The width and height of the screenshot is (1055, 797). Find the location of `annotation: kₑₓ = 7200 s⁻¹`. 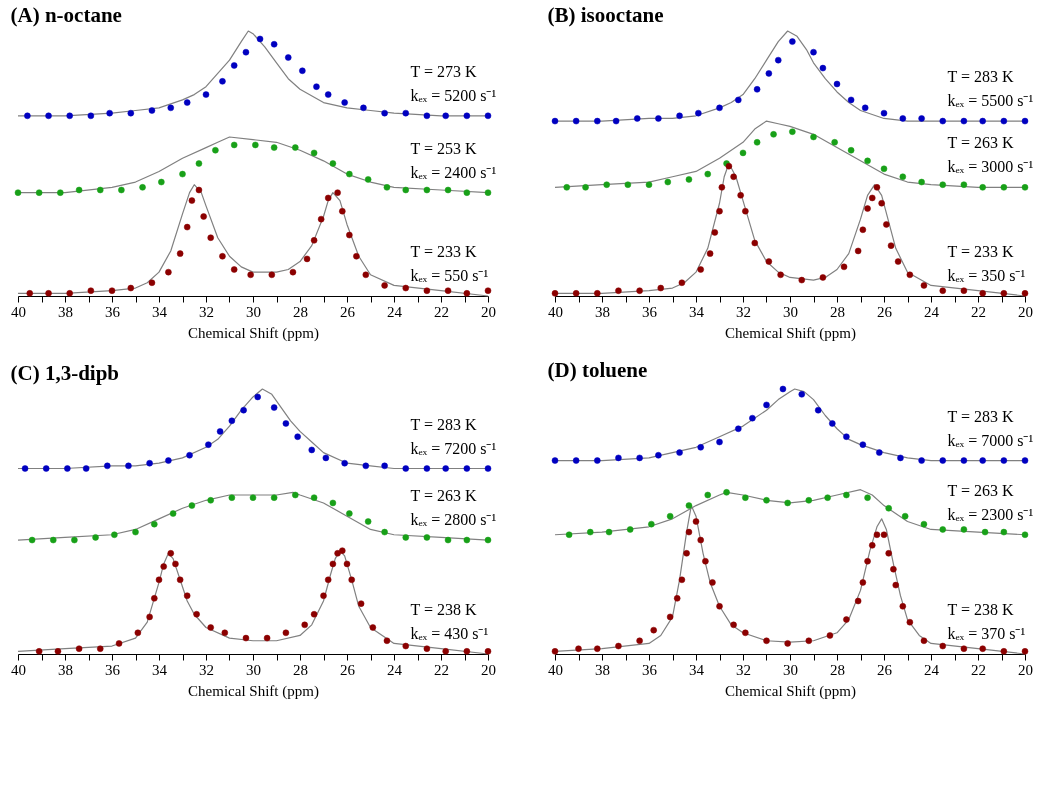

annotation: kₑₓ = 7200 s⁻¹ is located at coordinates (453, 448).